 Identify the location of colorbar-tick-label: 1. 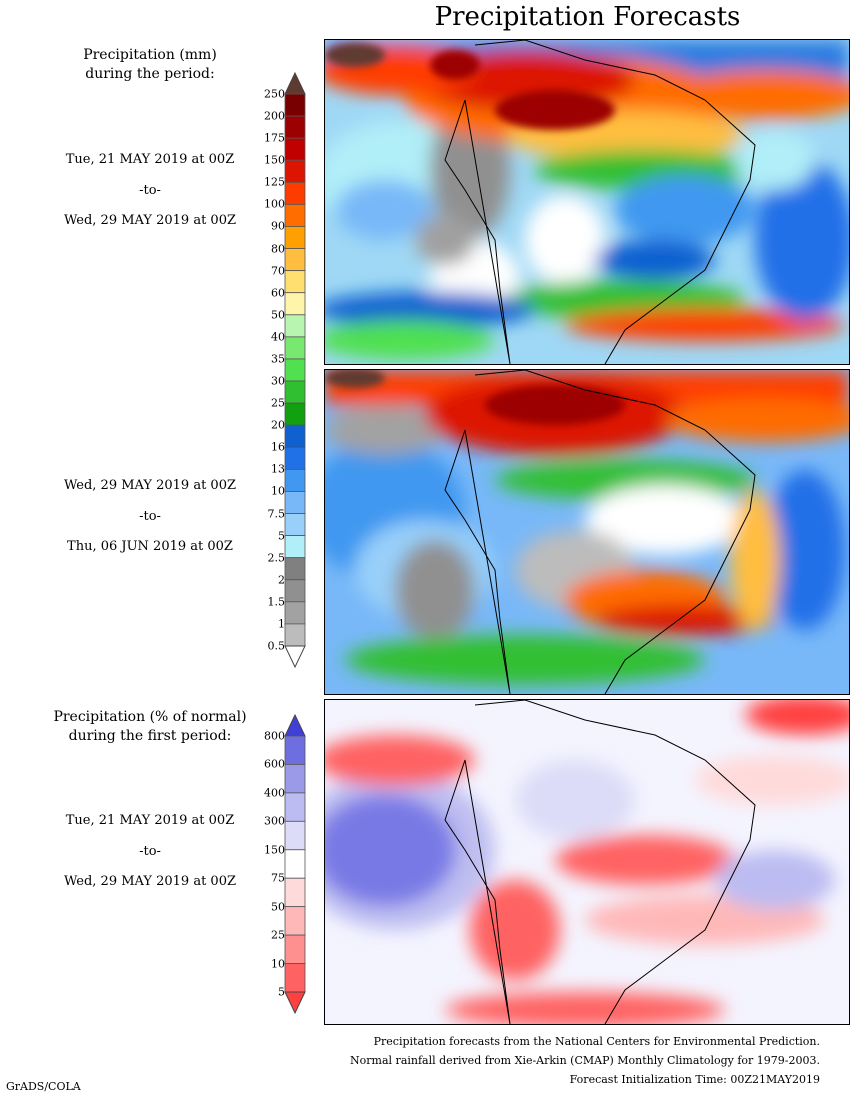
(281, 624).